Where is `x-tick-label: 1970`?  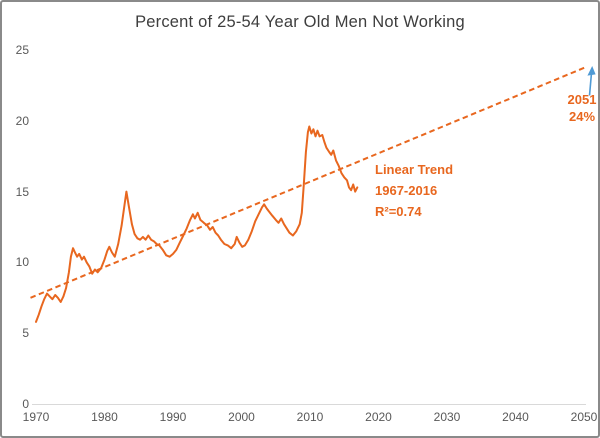
x-tick-label: 1970 is located at coordinates (36, 417).